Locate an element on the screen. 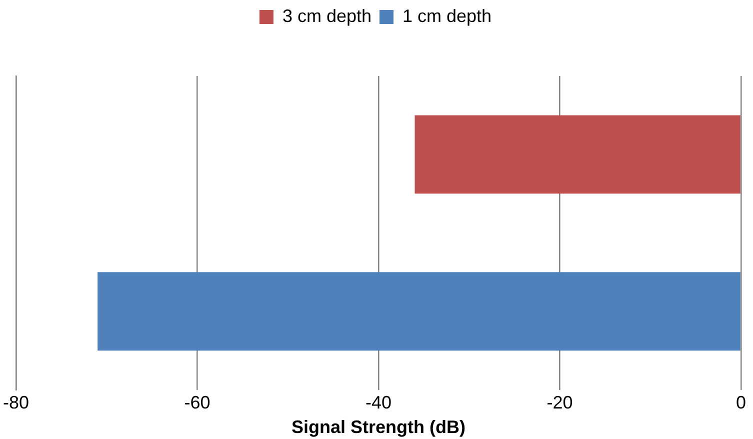 The image size is (753, 439). x-tick-label: -20 is located at coordinates (559, 402).